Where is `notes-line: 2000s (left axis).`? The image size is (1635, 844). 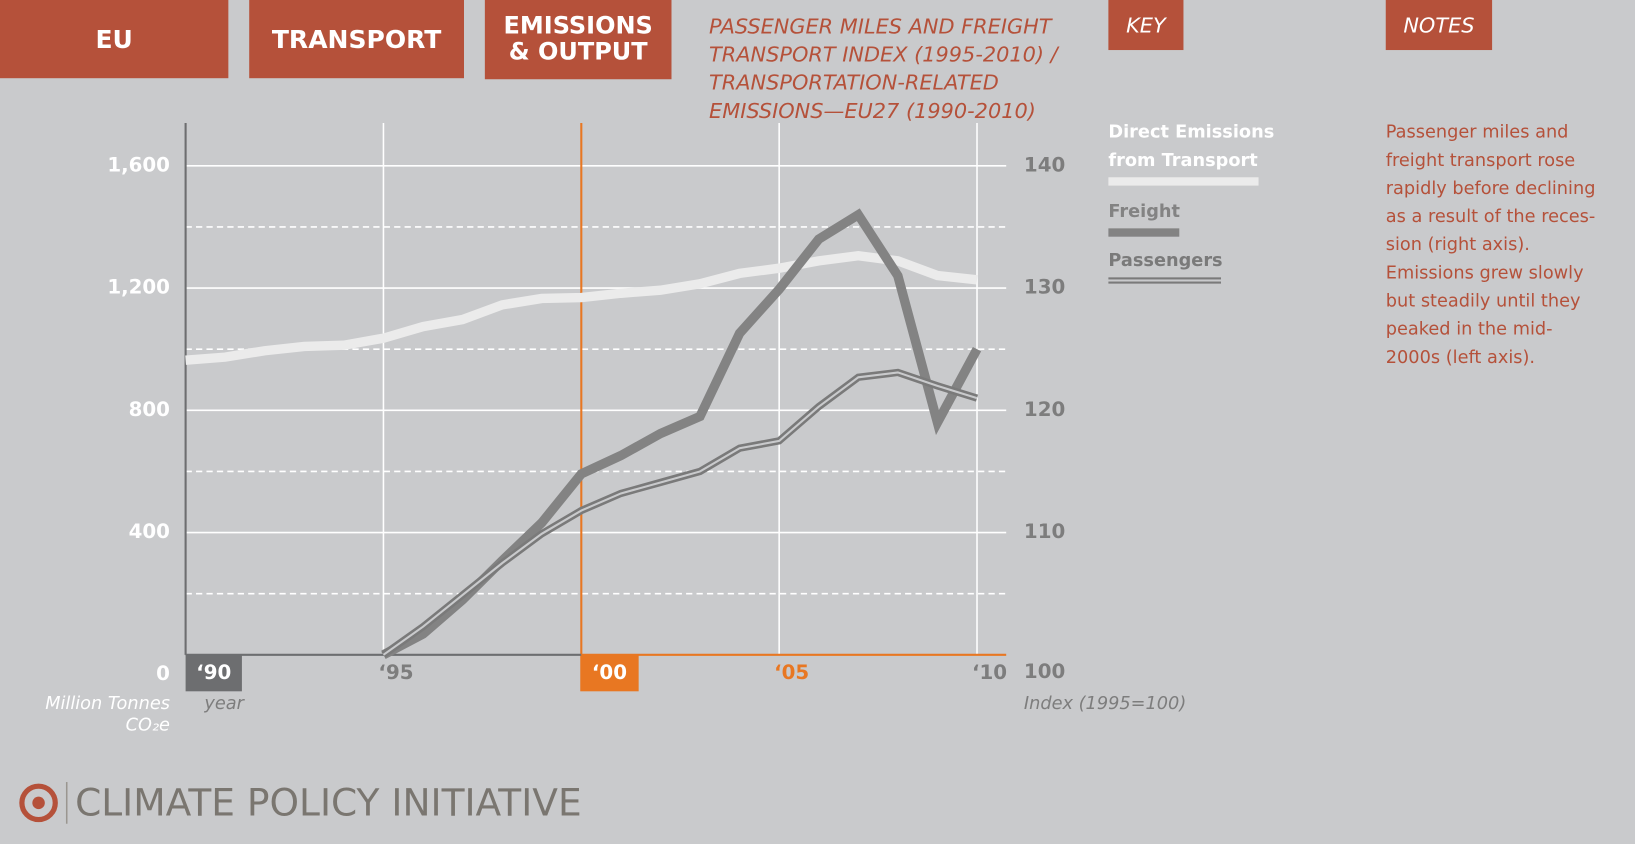
notes-line: 2000s (left axis). is located at coordinates (1460, 358).